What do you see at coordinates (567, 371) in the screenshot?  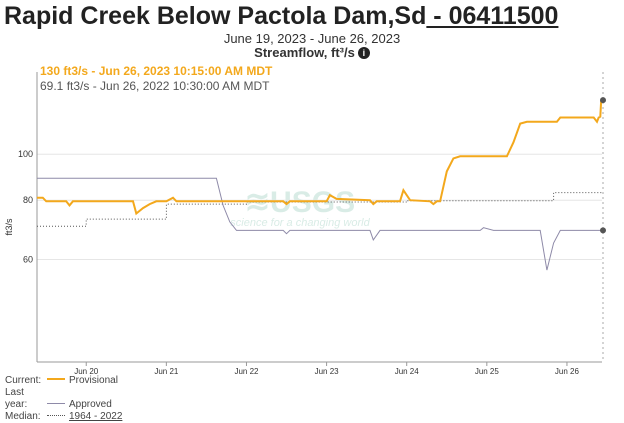 I see `x-tick-label: Jun 26` at bounding box center [567, 371].